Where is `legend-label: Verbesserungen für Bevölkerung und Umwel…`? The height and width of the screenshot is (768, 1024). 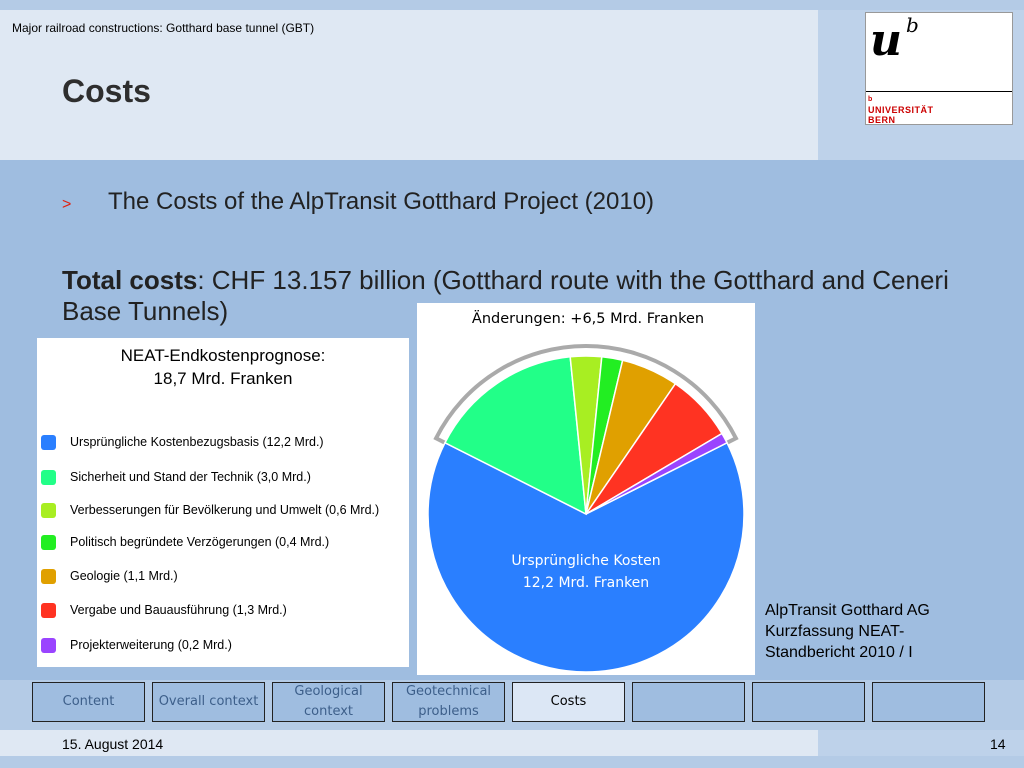
legend-label: Verbesserungen für Bevölkerung und Umwel… is located at coordinates (225, 510).